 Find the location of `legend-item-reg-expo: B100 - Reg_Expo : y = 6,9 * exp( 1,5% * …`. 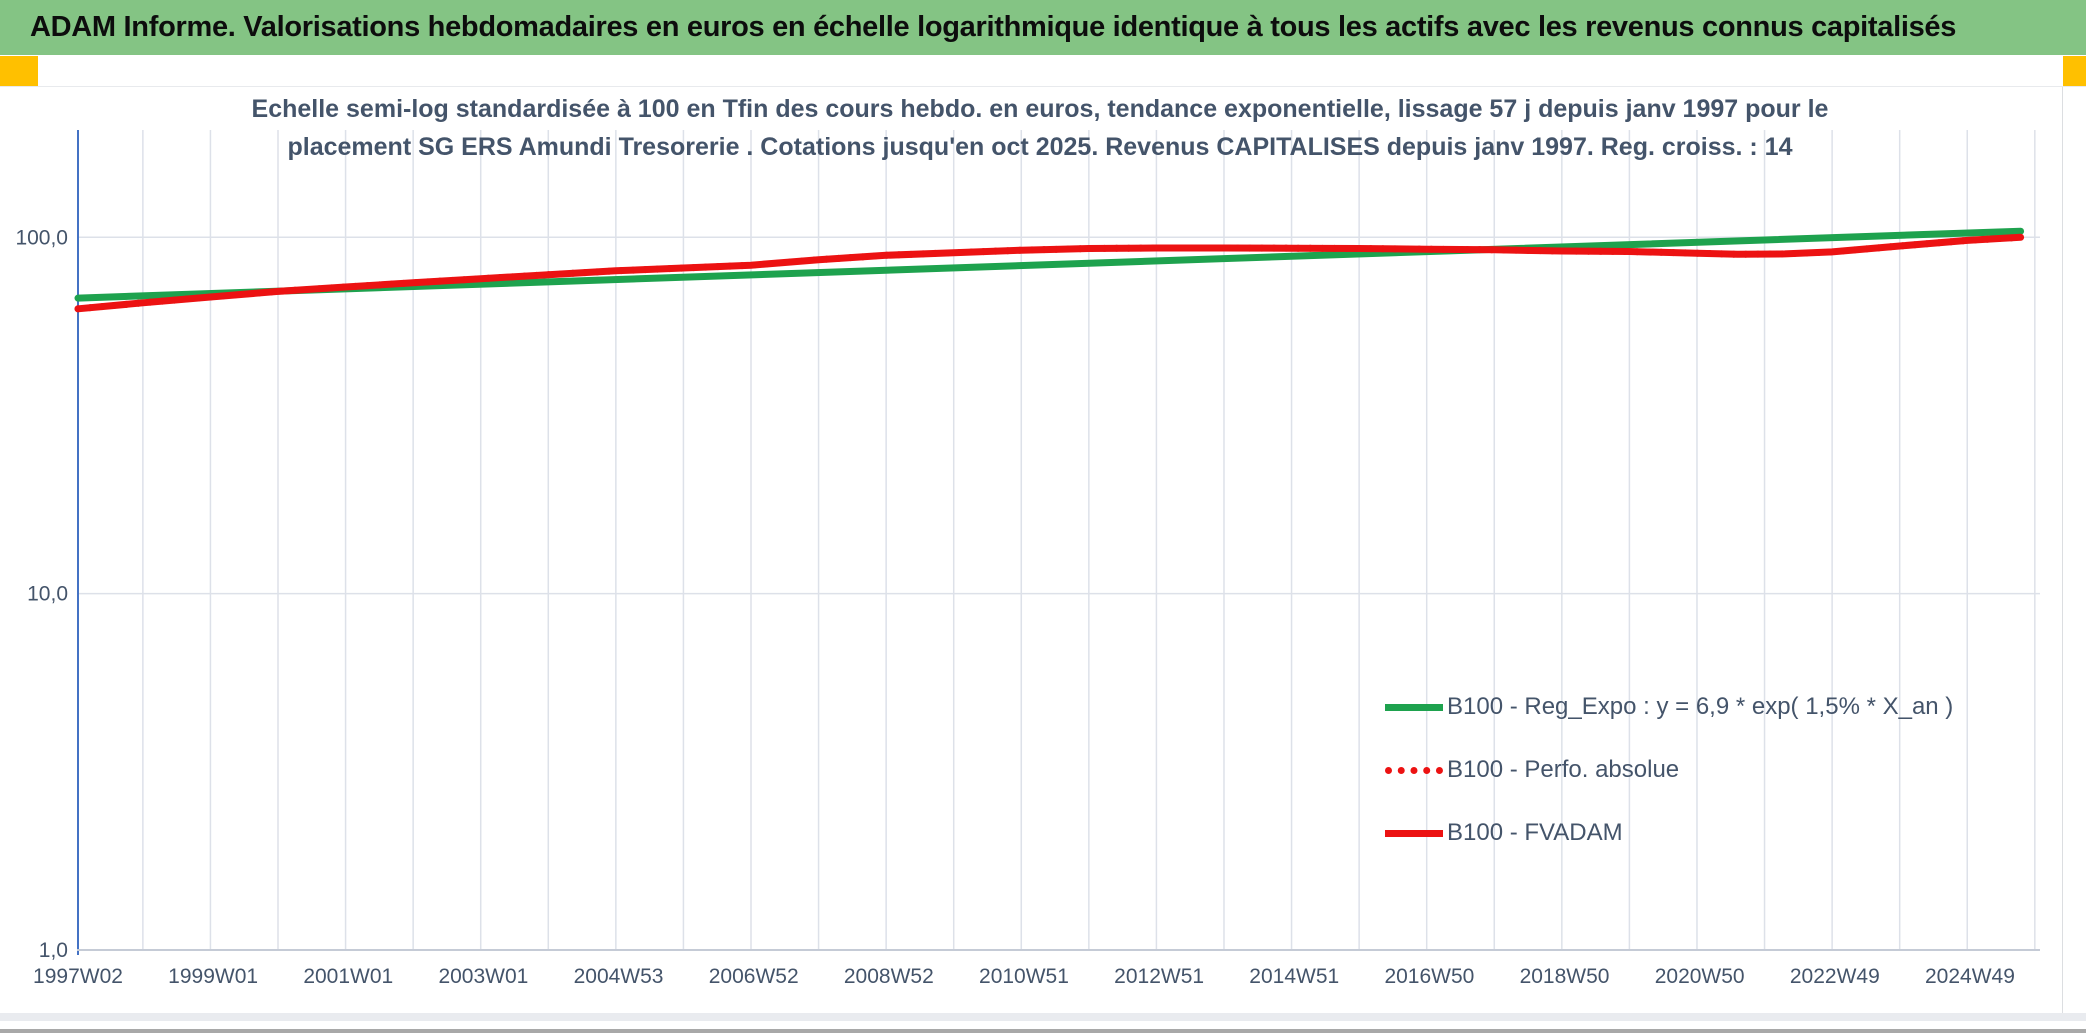

legend-item-reg-expo: B100 - Reg_Expo : y = 6,9 * exp( 1,5% * … is located at coordinates (1669, 707).